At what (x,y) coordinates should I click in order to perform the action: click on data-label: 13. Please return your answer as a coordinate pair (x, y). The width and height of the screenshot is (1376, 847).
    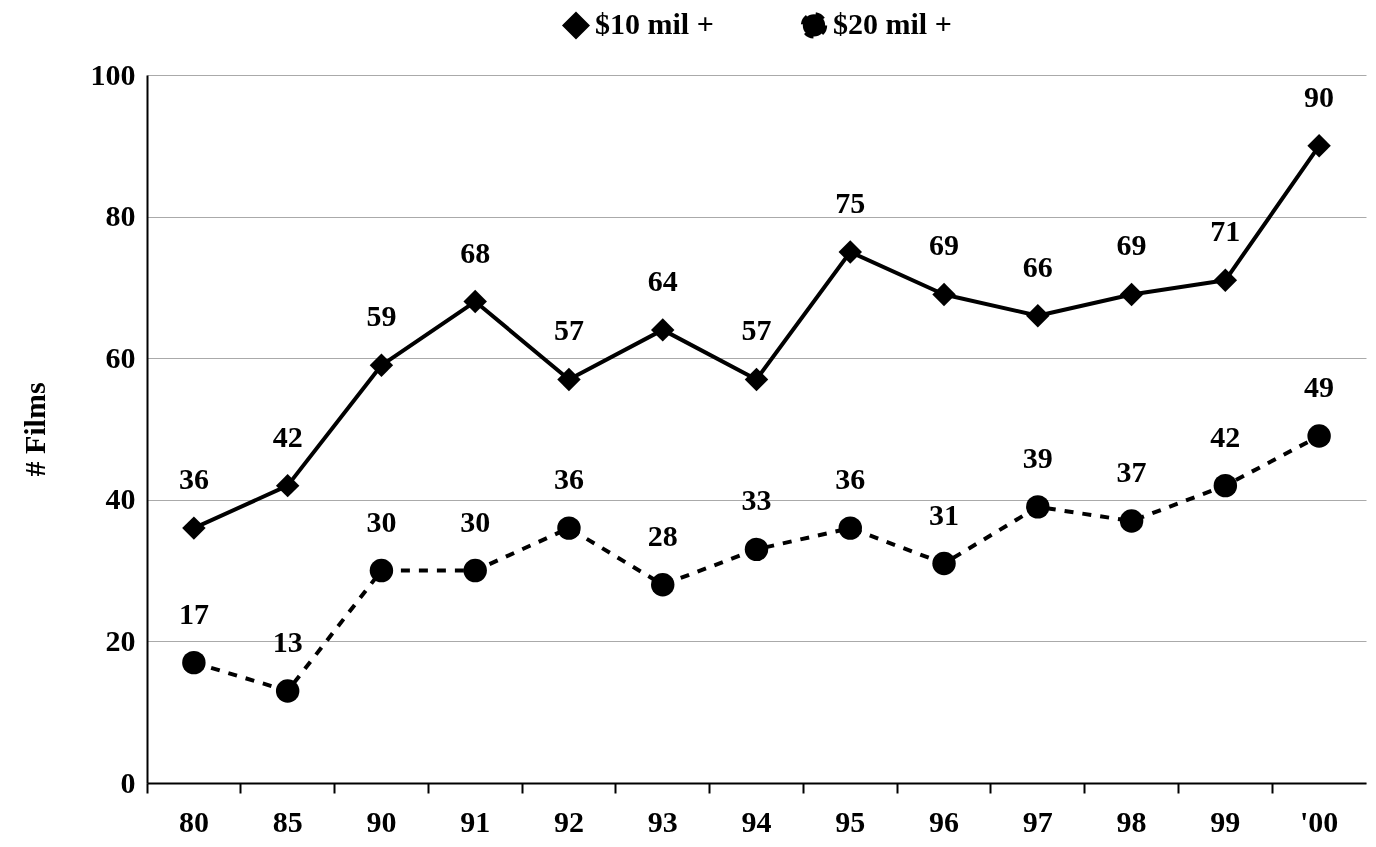
    Looking at the image, I should click on (287, 641).